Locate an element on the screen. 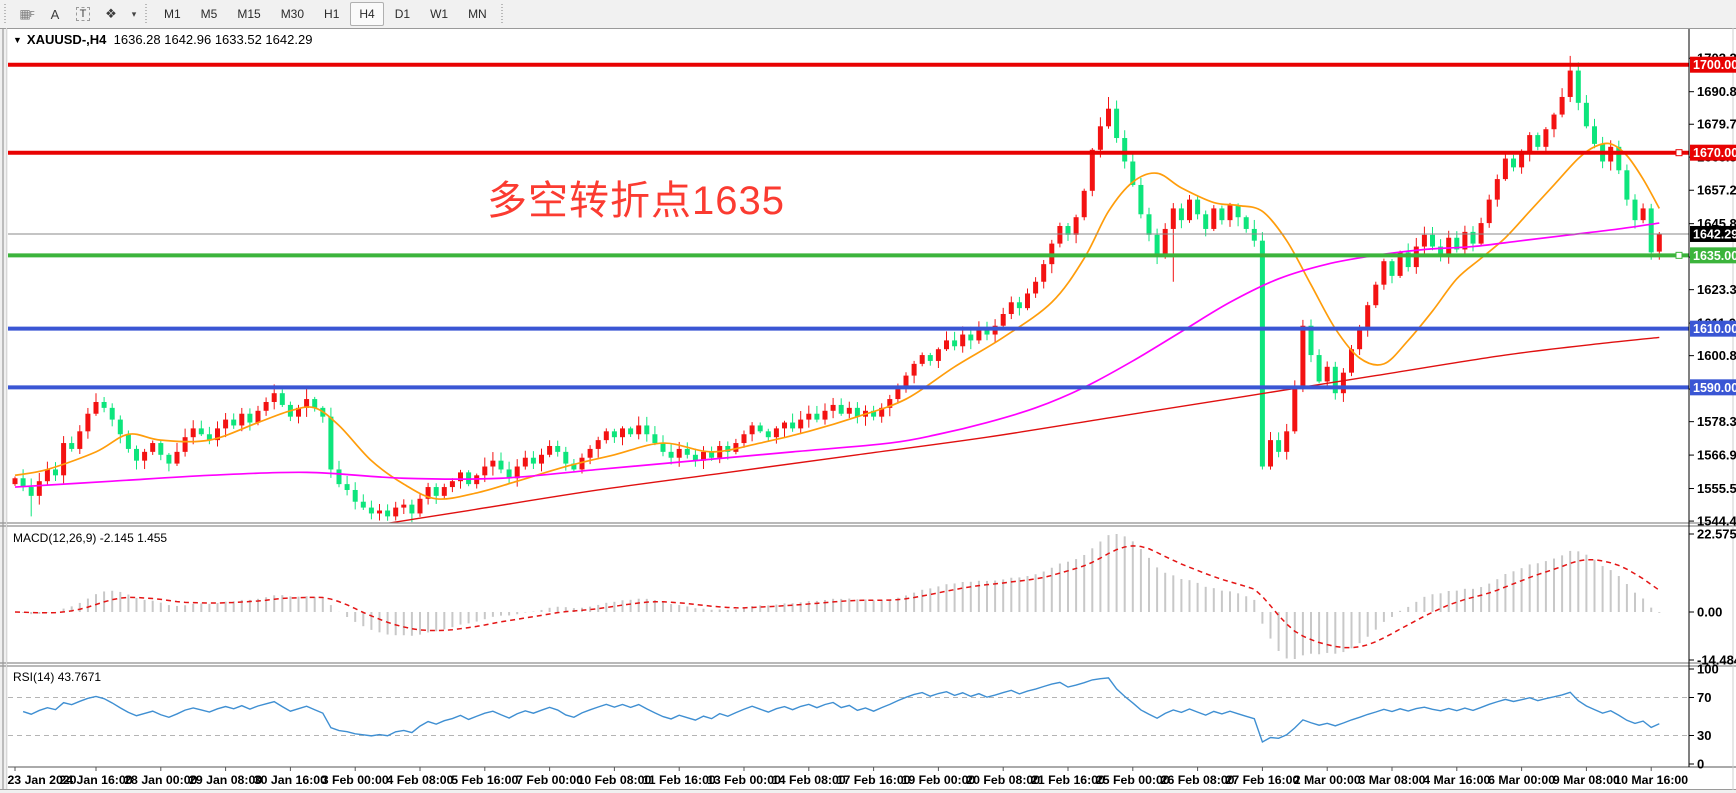  time-tick: 5 Feb 16:00 is located at coordinates (484, 780).